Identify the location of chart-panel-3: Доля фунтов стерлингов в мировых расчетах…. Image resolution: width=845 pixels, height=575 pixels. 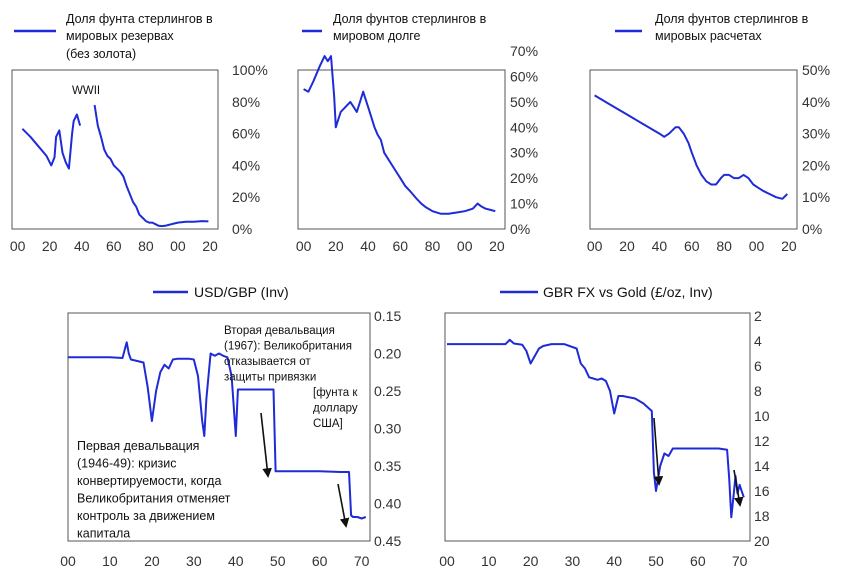
(708, 133).